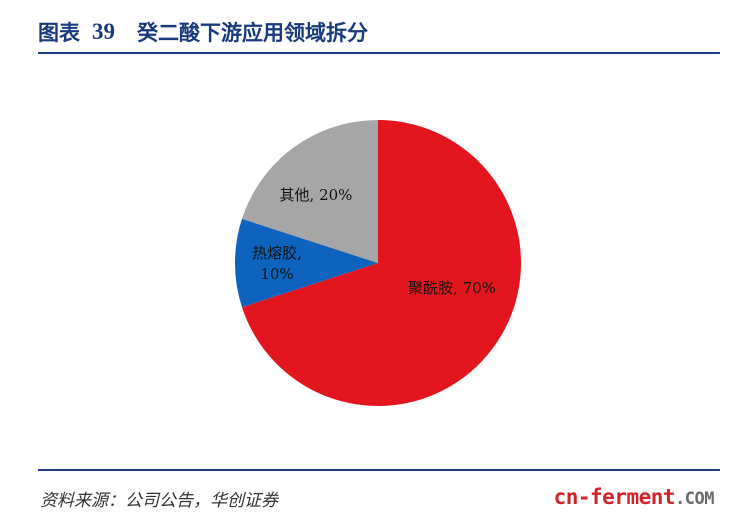 The height and width of the screenshot is (526, 736). Describe the element at coordinates (159, 501) in the screenshot. I see `source-note: 资料来源：公司公告，华创证券` at that location.